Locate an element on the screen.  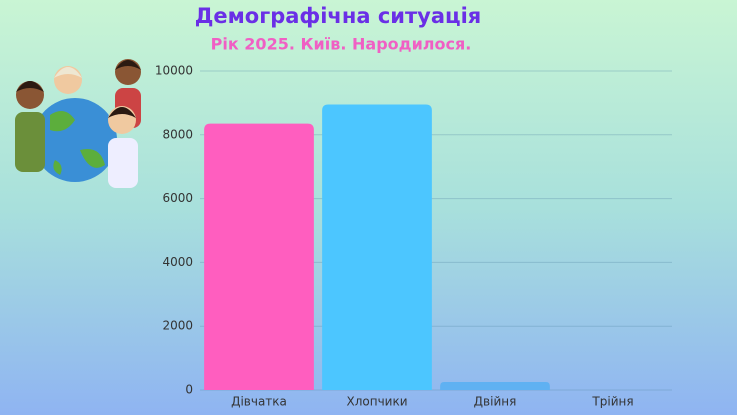
y-tick-label: 10000 is located at coordinates (174, 71).